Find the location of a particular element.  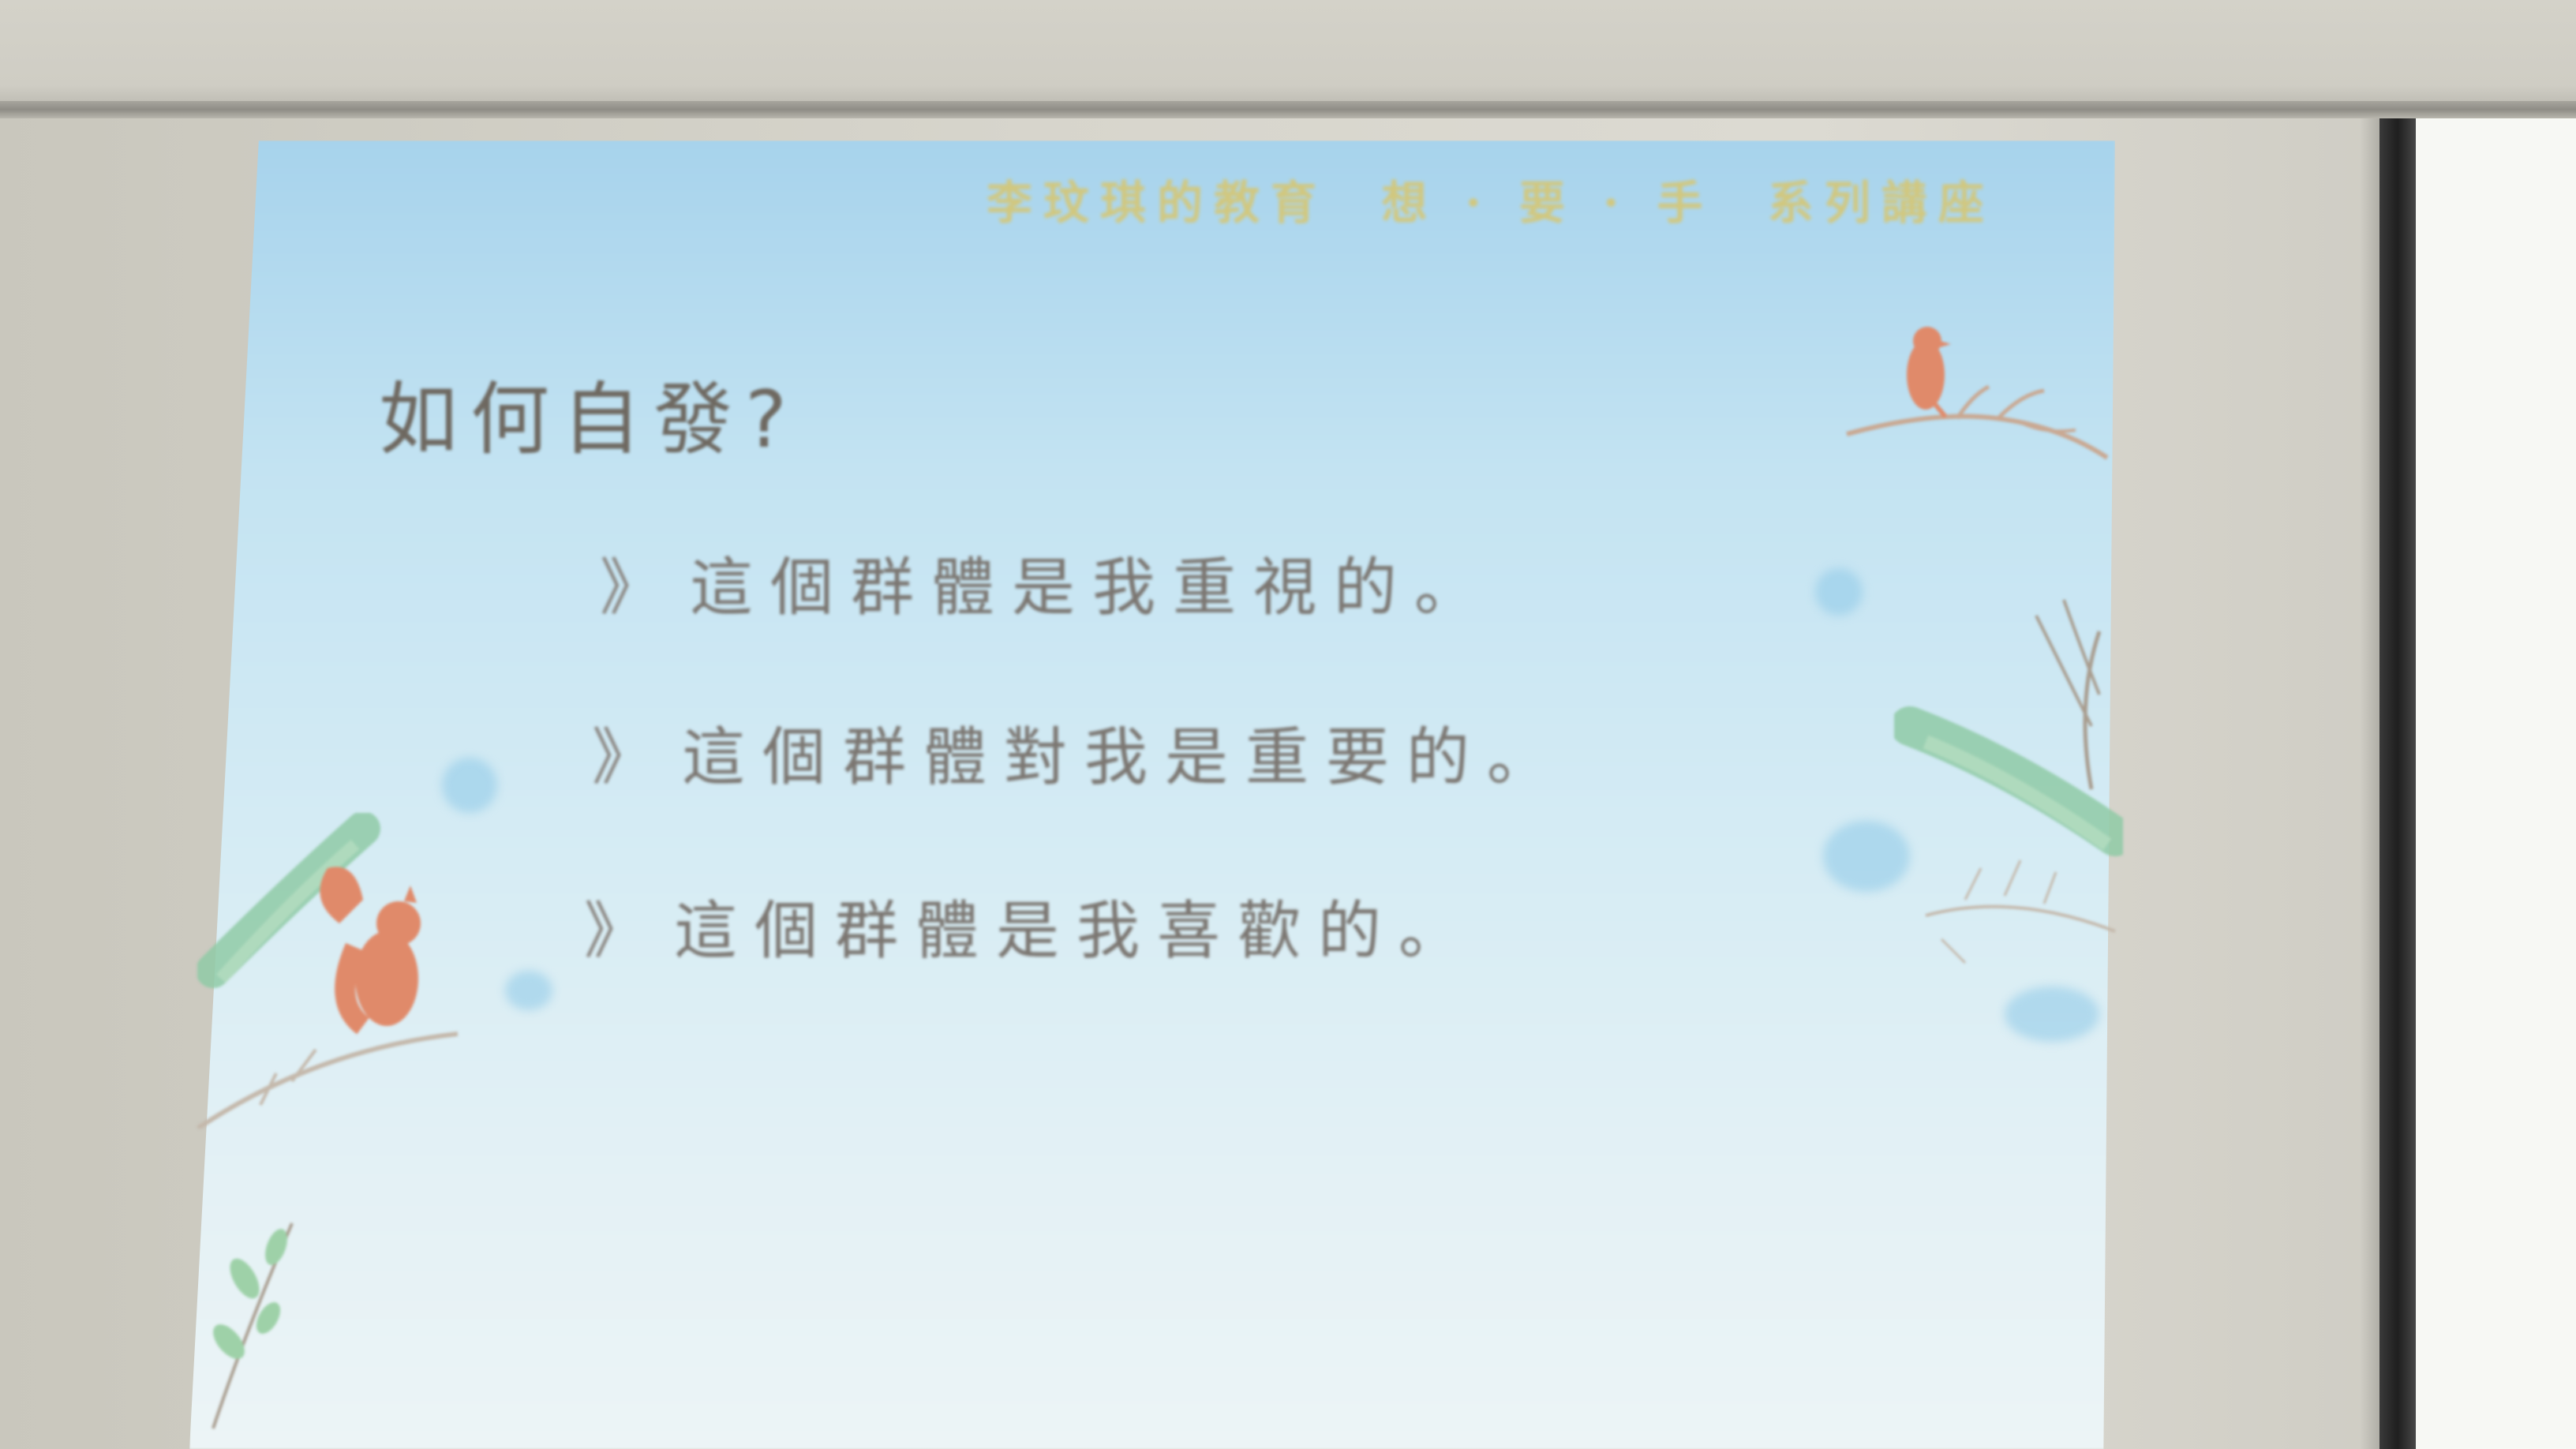

bullet-item: 》 這個群體是我喜歡的。 is located at coordinates (1031, 926).